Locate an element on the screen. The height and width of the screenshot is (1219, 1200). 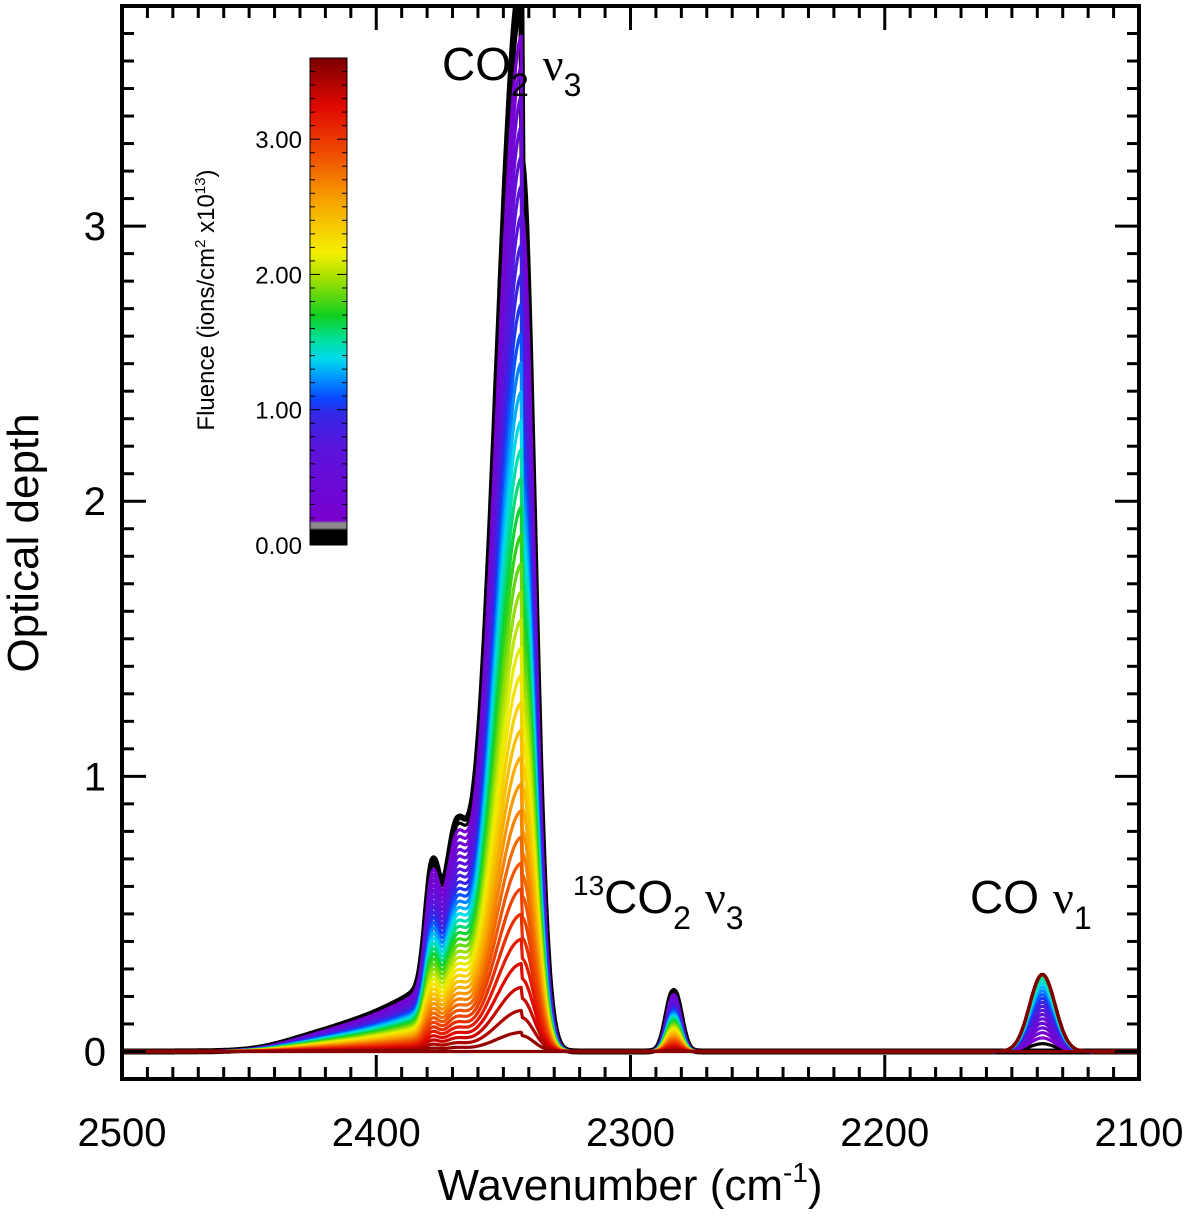
colorbar-title: Fluence (ions/cm2 x1013) is located at coordinates (206, 299).